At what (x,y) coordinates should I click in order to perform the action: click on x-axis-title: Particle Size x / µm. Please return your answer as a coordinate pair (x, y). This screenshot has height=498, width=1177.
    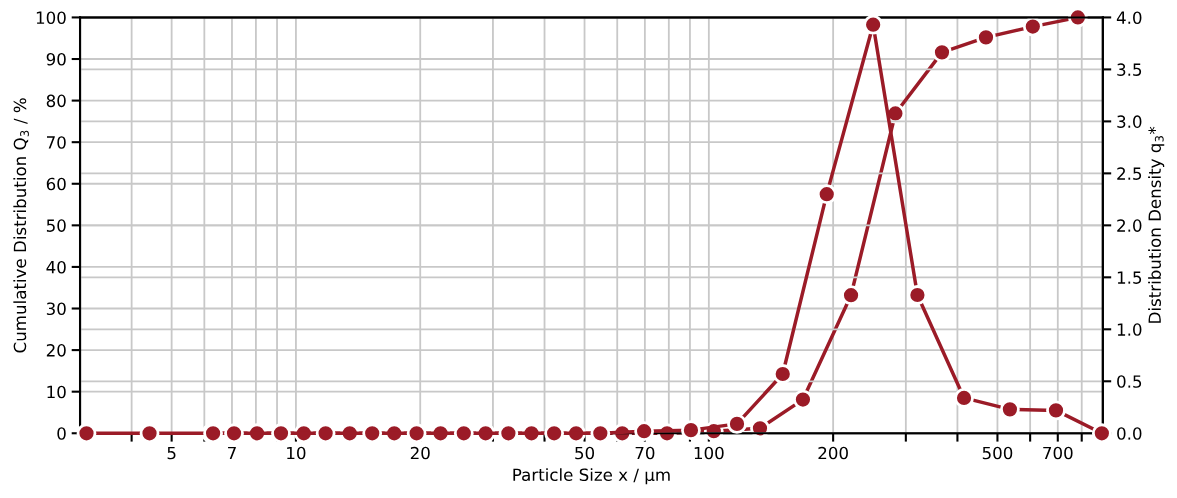
    Looking at the image, I should click on (591, 476).